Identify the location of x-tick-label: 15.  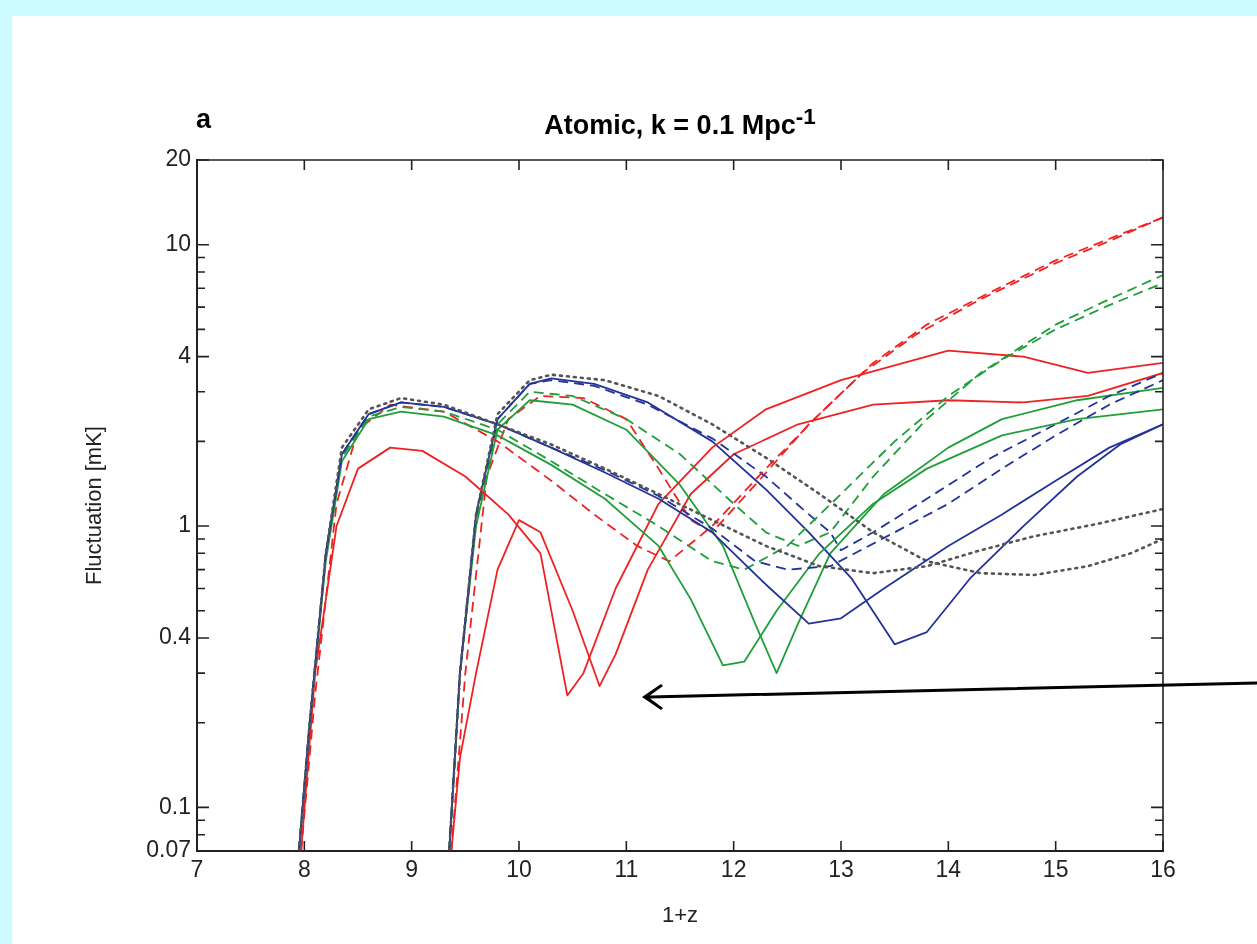
(1055, 869).